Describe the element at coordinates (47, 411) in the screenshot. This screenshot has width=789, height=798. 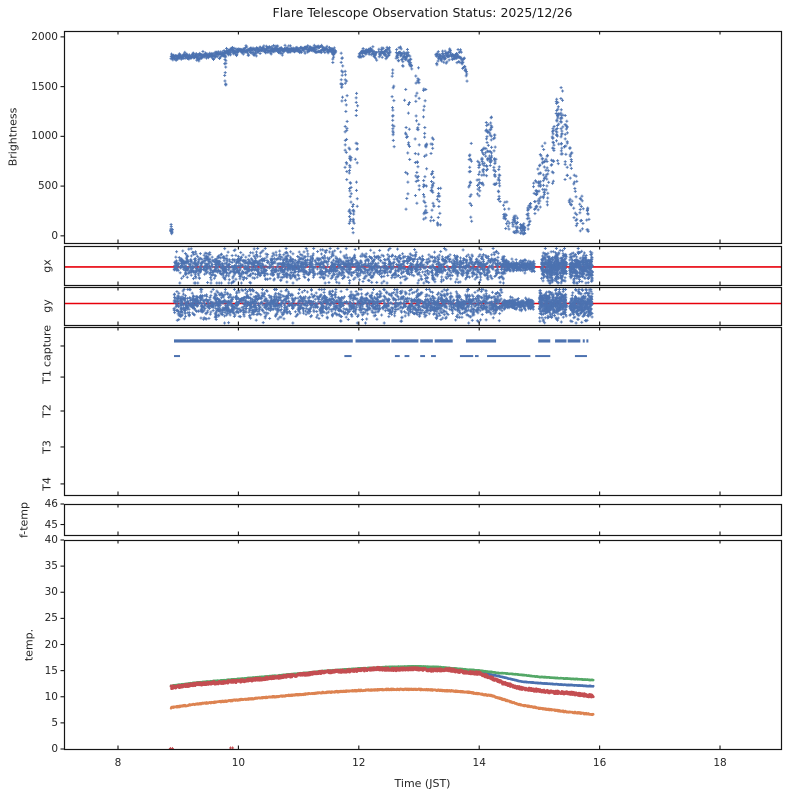
I see `y-tick-label-T2: T2` at that location.